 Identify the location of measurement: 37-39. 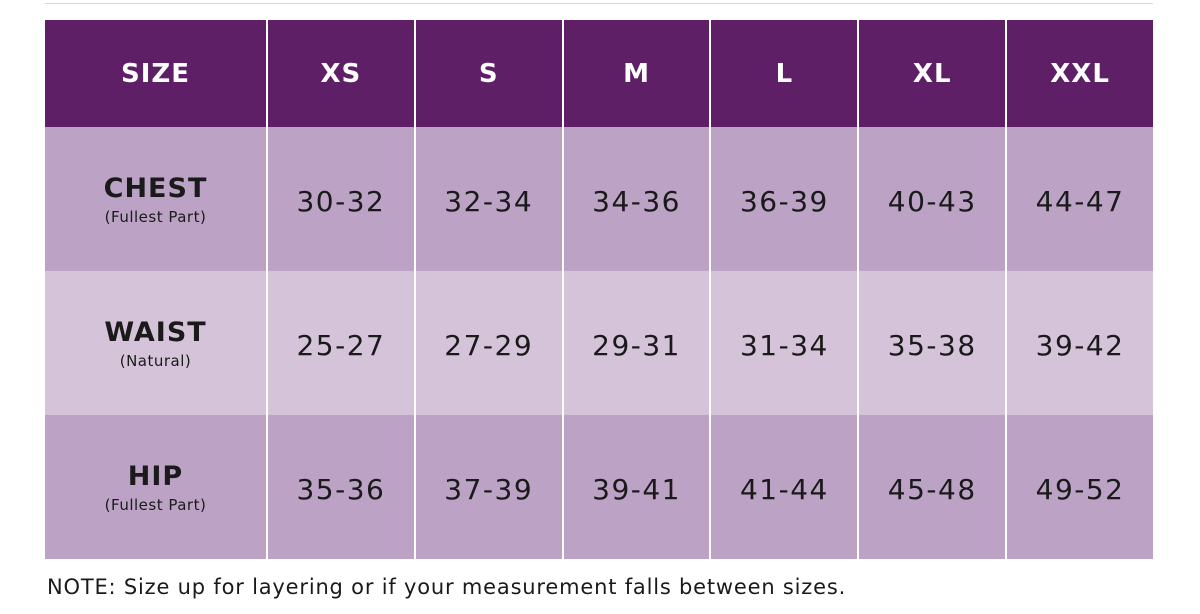
(489, 489).